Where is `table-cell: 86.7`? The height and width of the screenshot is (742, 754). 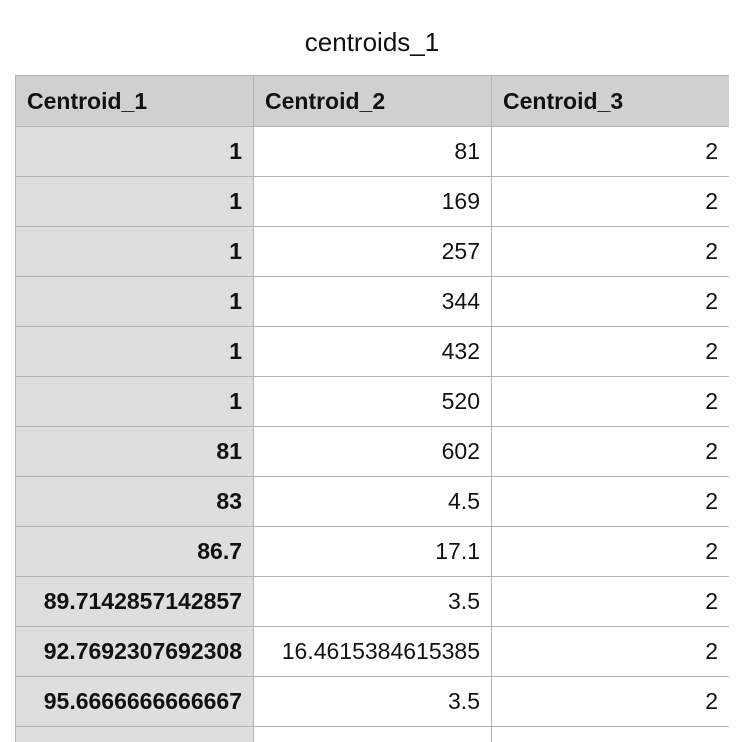 table-cell: 86.7 is located at coordinates (134, 551).